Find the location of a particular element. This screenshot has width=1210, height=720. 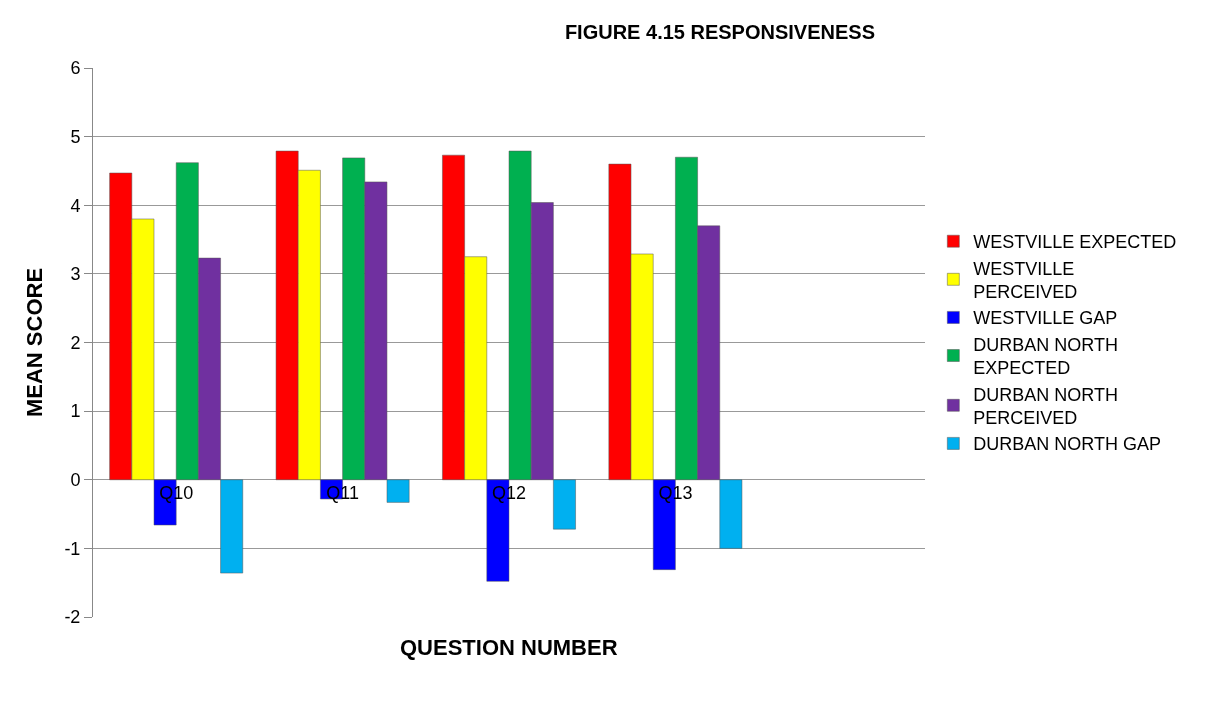

legend-label: DURBAN NORTH EXPECTED is located at coordinates (1046, 356).